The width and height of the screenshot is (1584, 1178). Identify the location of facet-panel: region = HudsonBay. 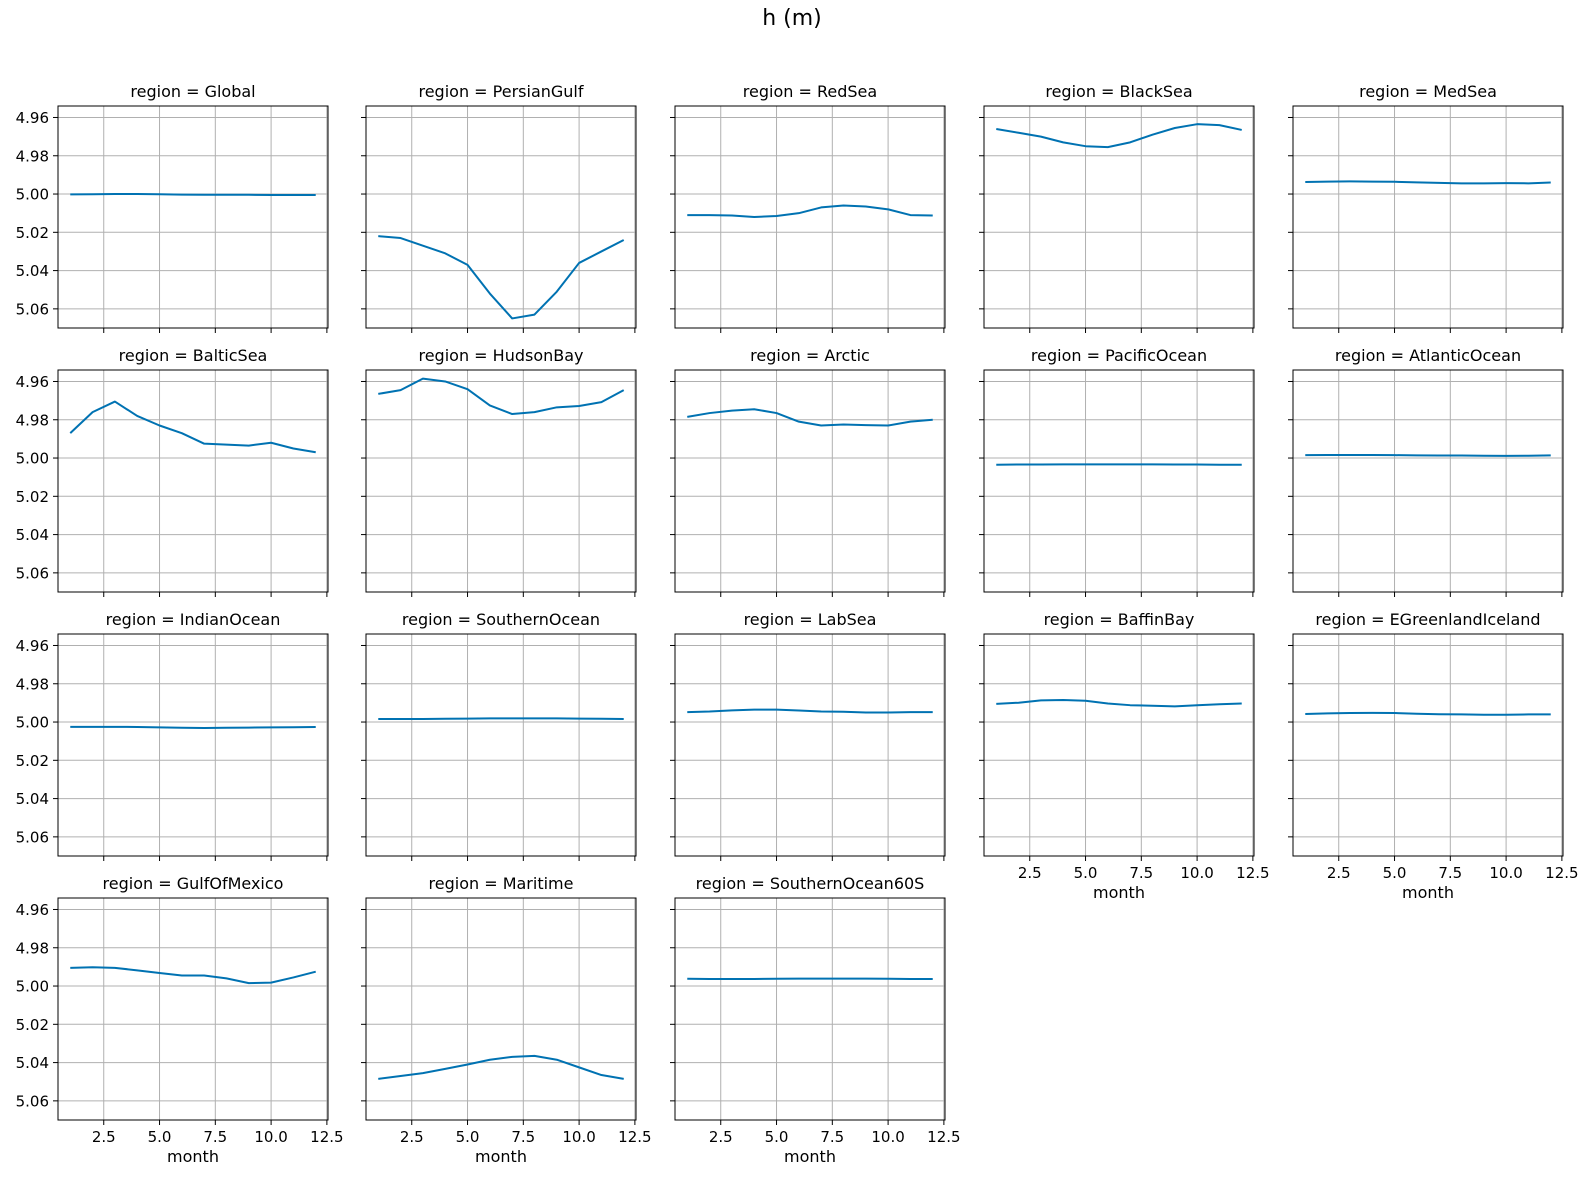
(499, 471).